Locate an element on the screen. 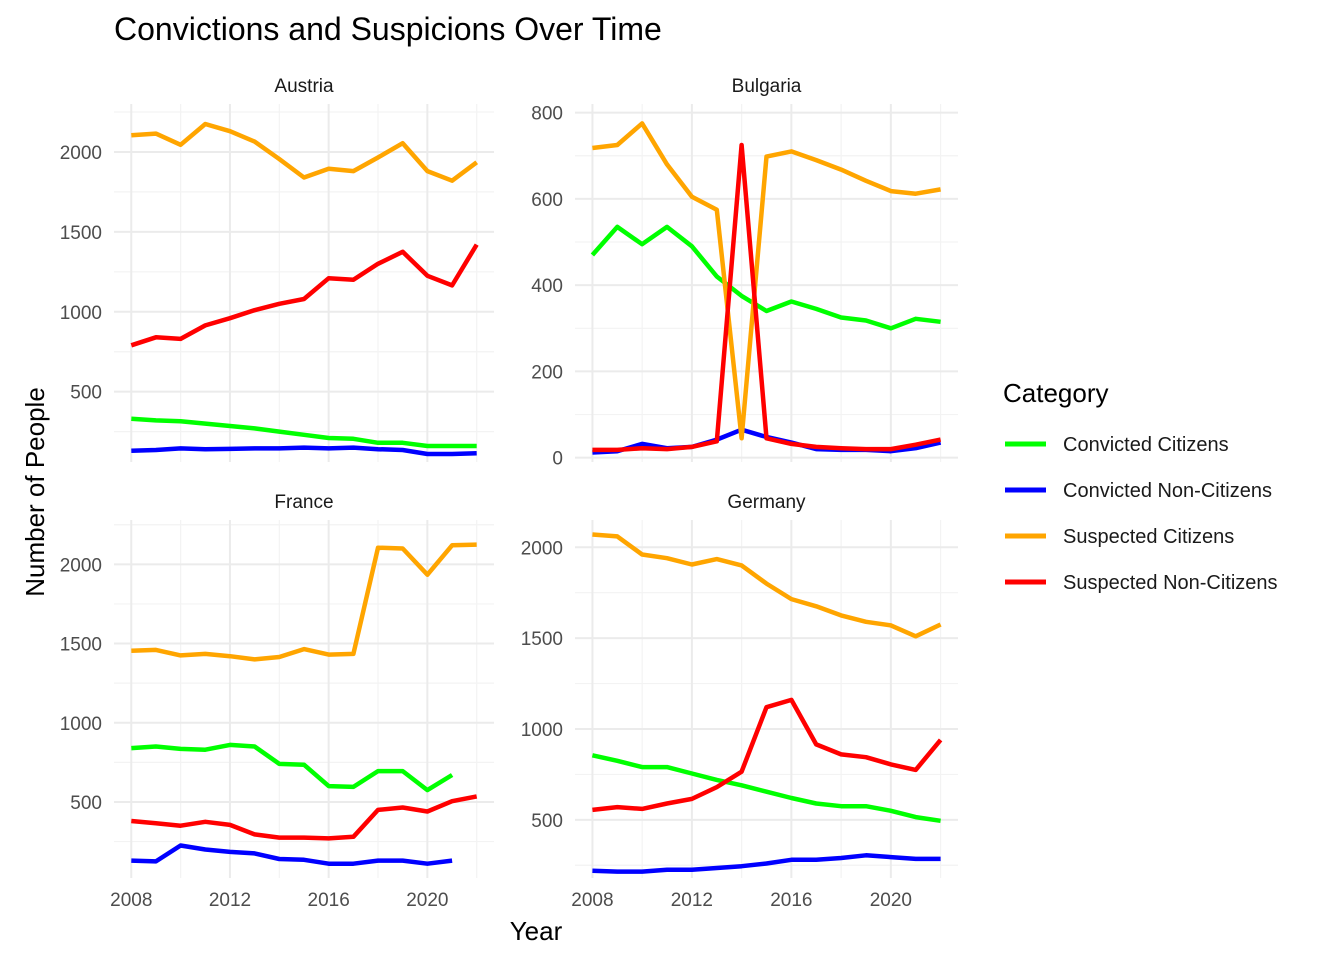  panel-title-france: France is located at coordinates (303, 502).